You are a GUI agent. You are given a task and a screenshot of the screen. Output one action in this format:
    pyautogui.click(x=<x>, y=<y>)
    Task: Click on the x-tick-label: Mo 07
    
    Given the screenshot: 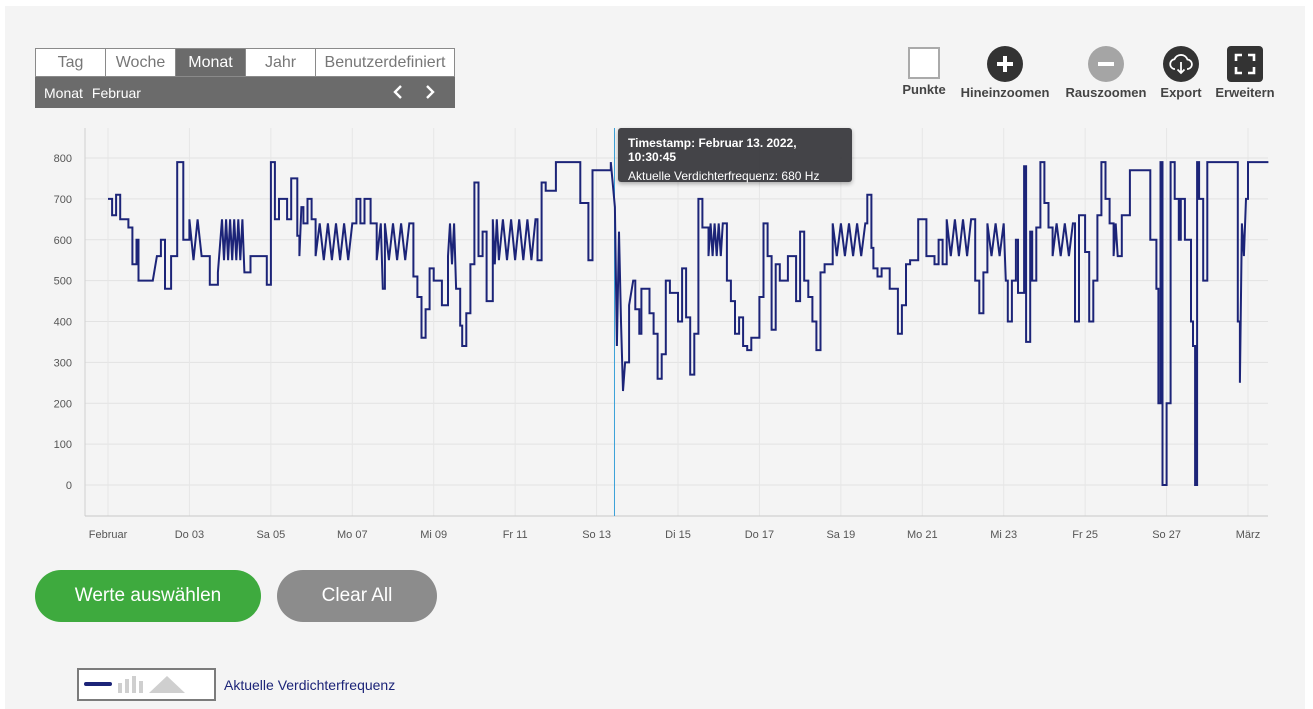 What is the action you would take?
    pyautogui.click(x=352, y=535)
    